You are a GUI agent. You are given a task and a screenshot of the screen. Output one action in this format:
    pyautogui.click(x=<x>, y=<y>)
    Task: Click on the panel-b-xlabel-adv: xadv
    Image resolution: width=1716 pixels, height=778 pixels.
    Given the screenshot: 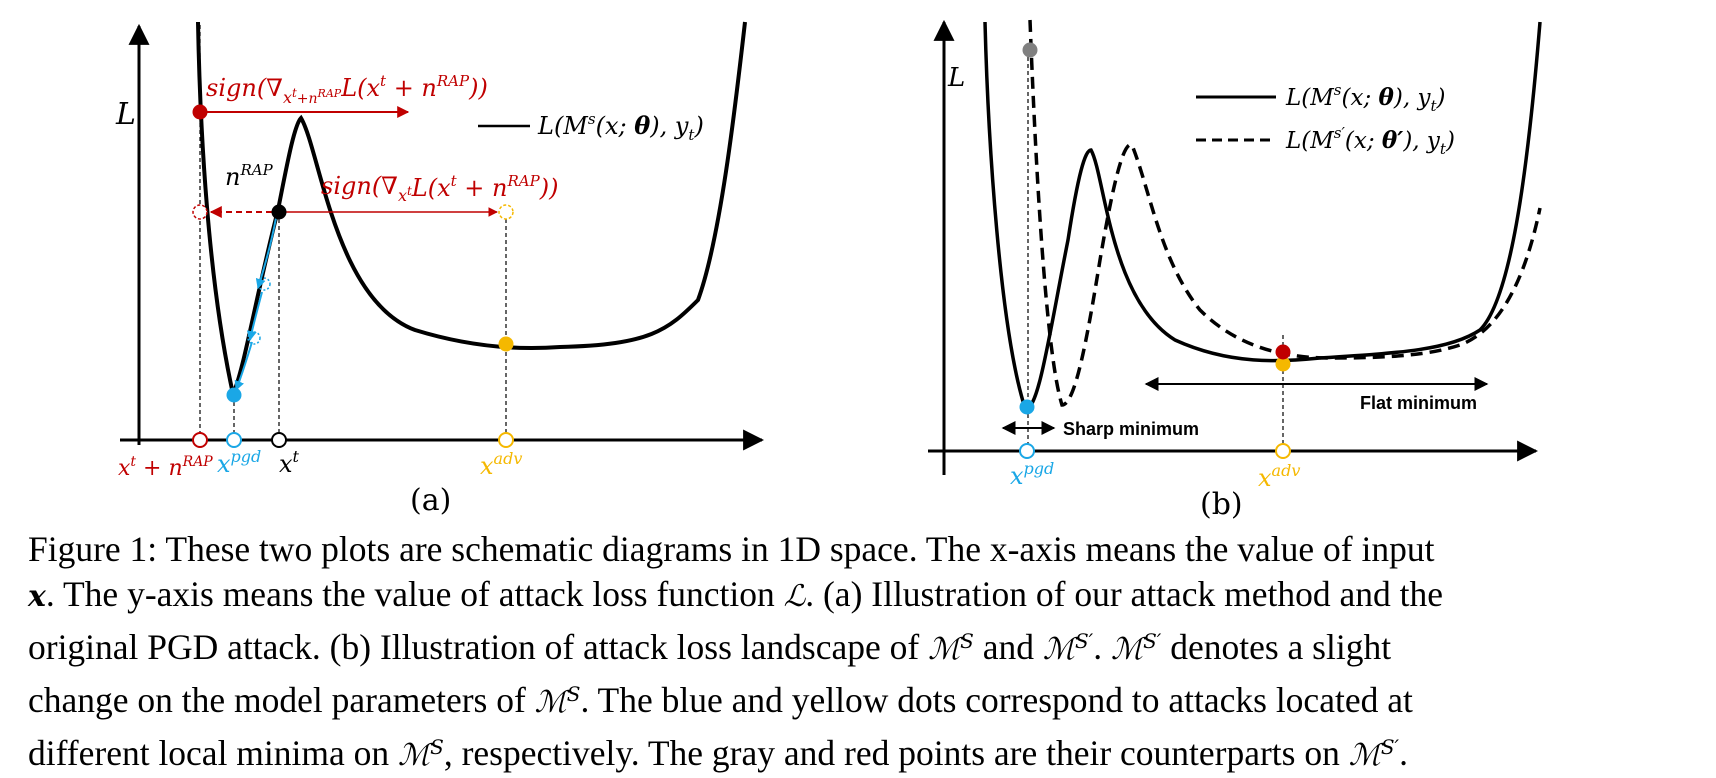 What is the action you would take?
    pyautogui.click(x=1279, y=476)
    